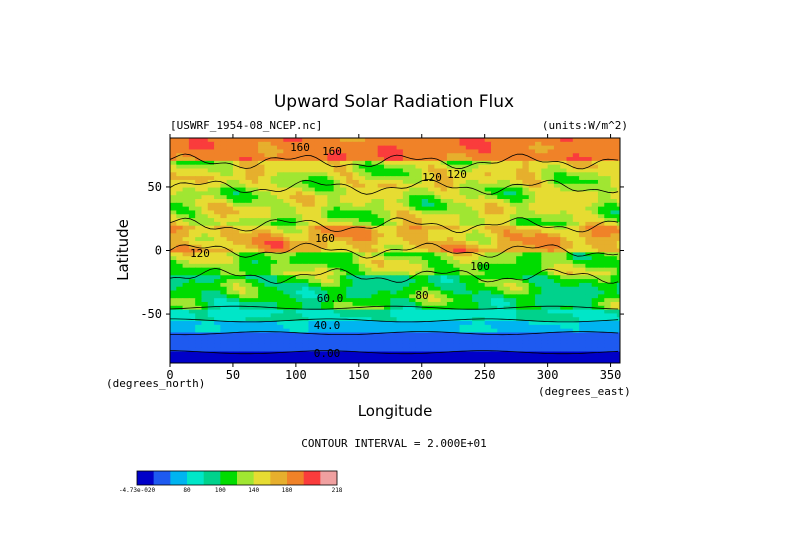  Describe the element at coordinates (300, 147) in the screenshot. I see `contour-label: 160` at that location.